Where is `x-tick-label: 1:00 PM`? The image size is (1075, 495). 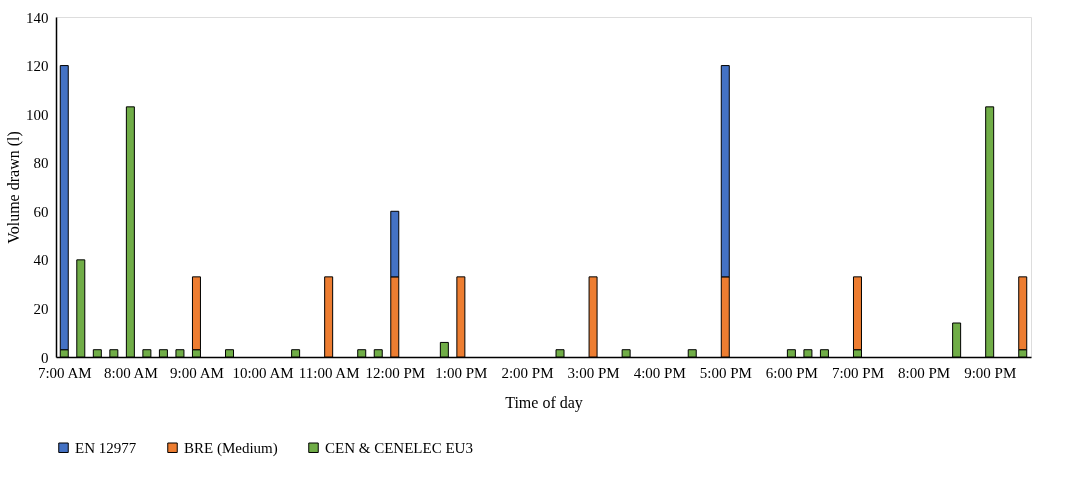
x-tick-label: 1:00 PM is located at coordinates (461, 372).